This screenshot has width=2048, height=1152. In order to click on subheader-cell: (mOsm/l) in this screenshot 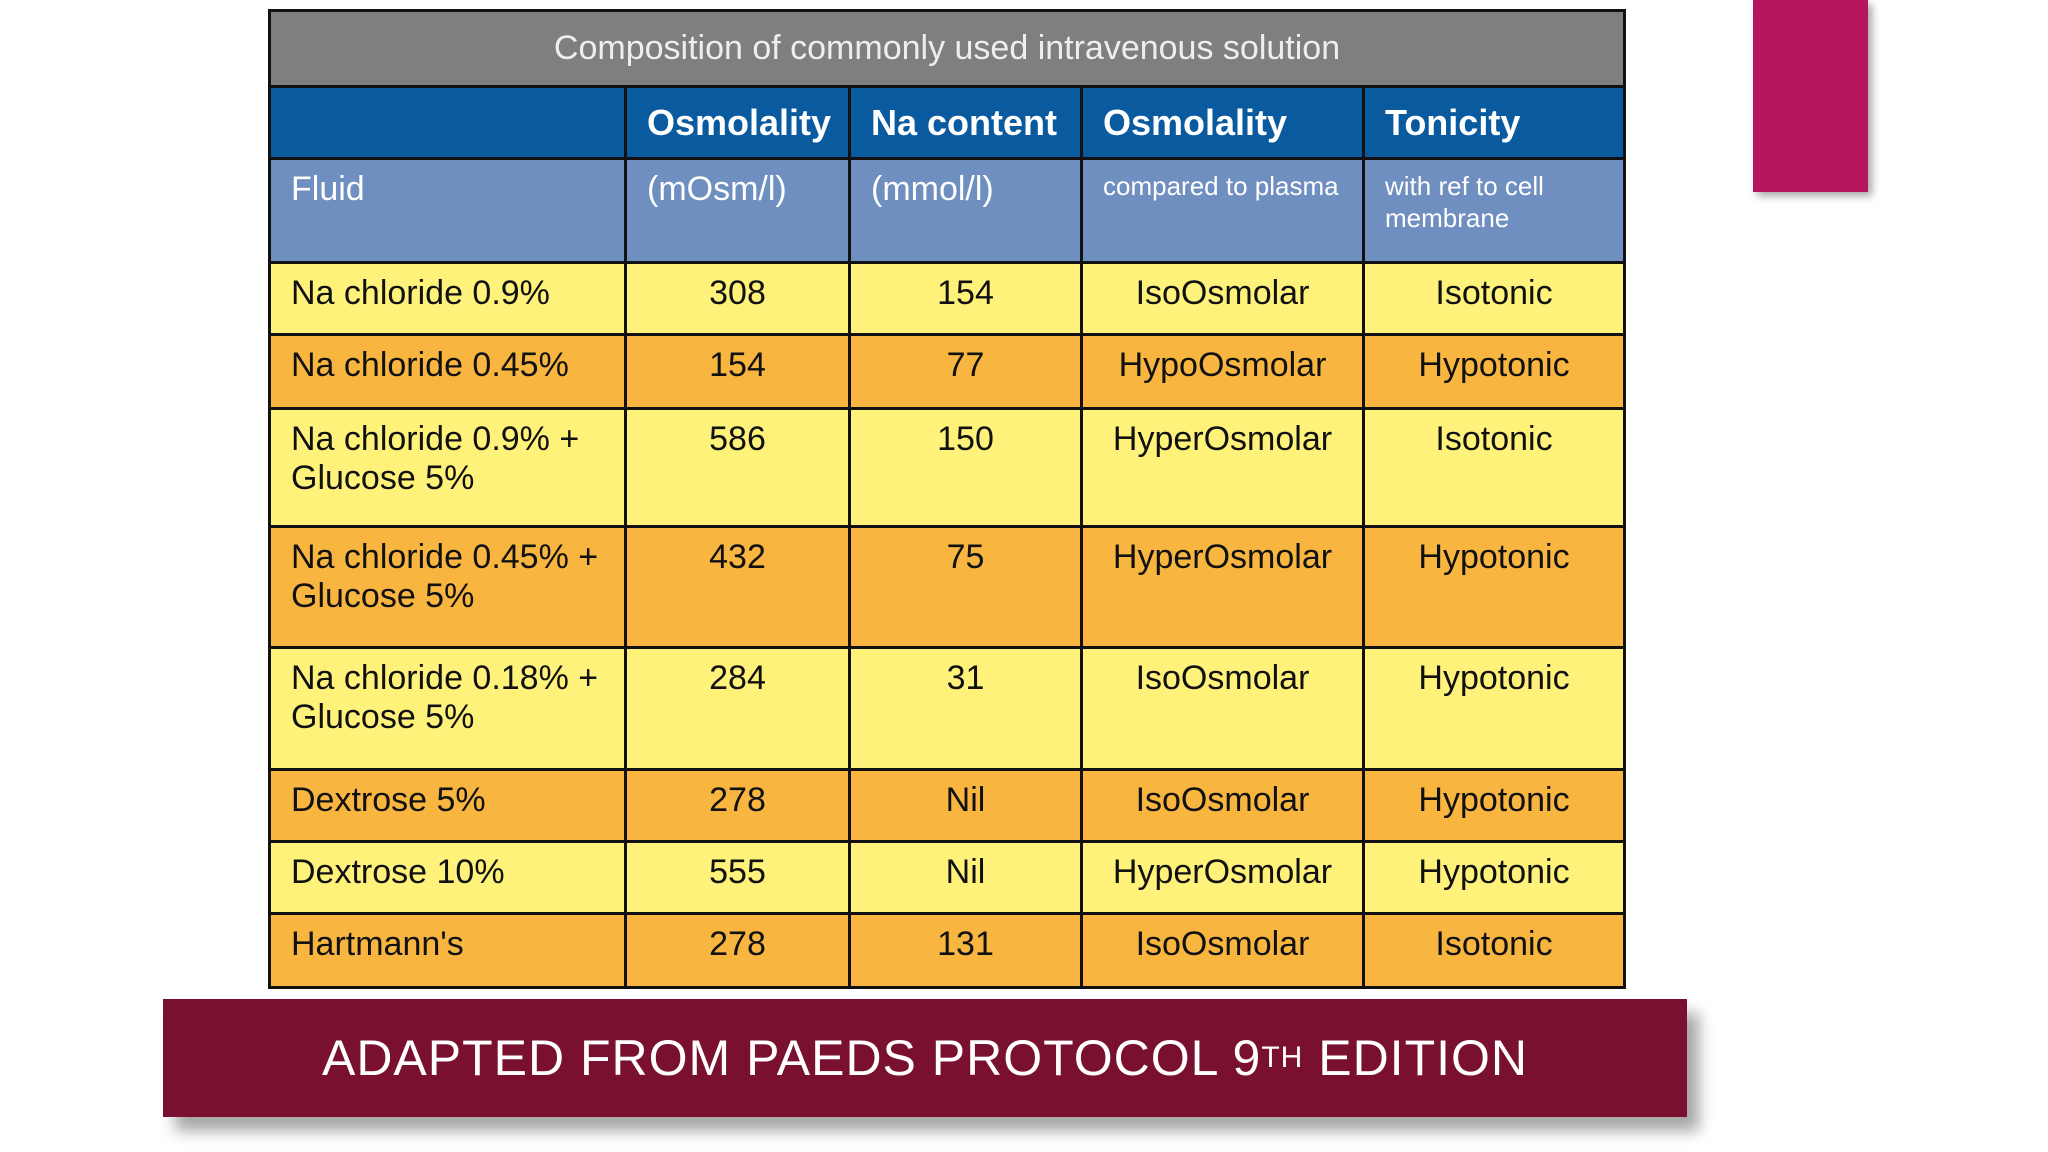, I will do `click(737, 210)`.